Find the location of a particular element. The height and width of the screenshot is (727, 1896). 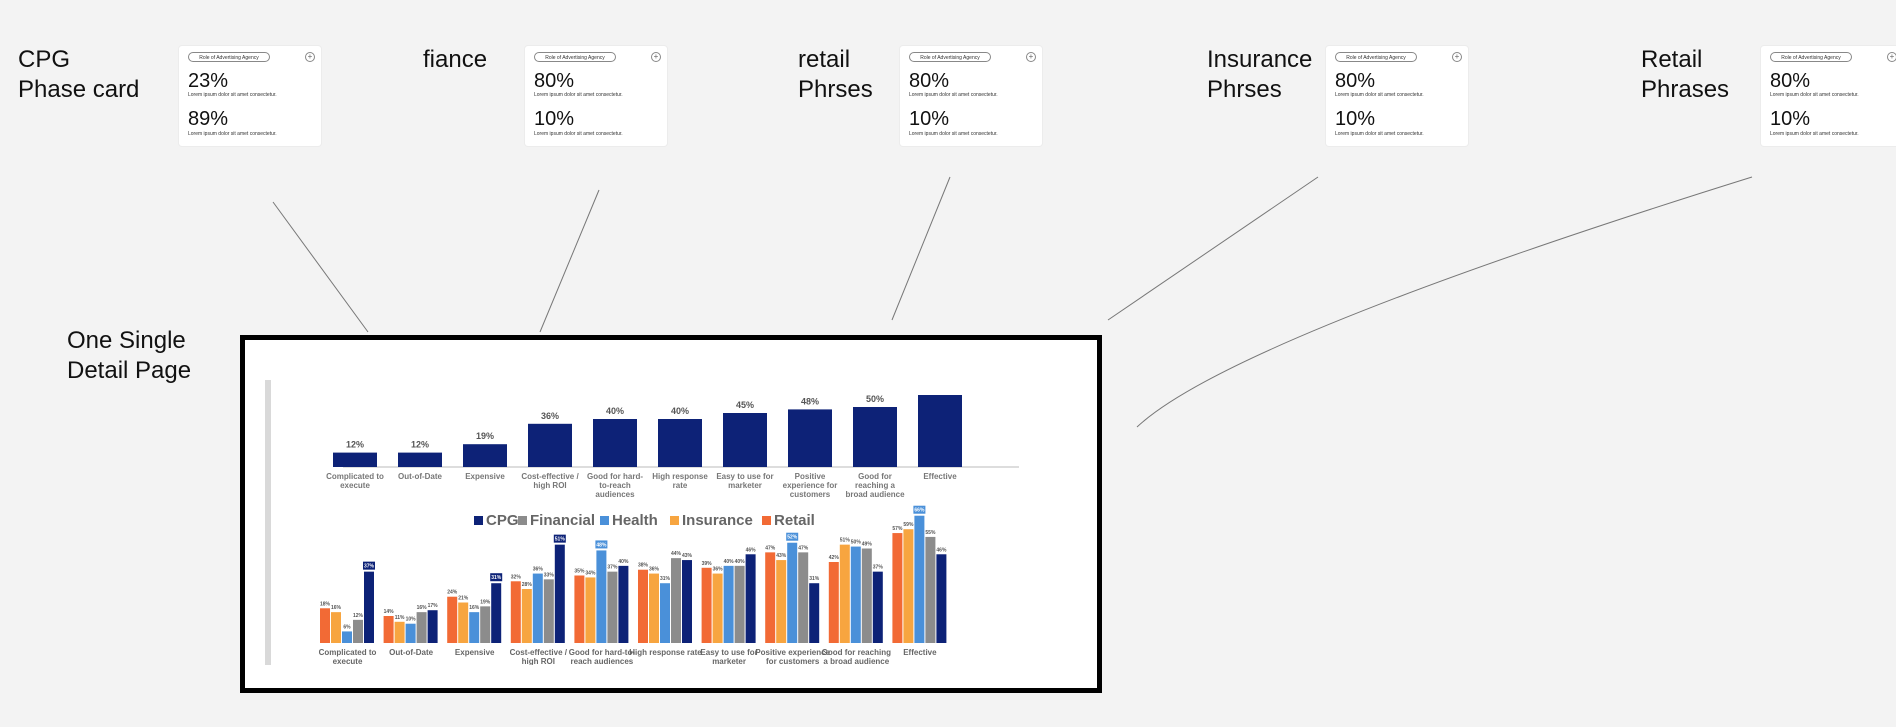

grouped-category-label: Expensive is located at coordinates (475, 652).